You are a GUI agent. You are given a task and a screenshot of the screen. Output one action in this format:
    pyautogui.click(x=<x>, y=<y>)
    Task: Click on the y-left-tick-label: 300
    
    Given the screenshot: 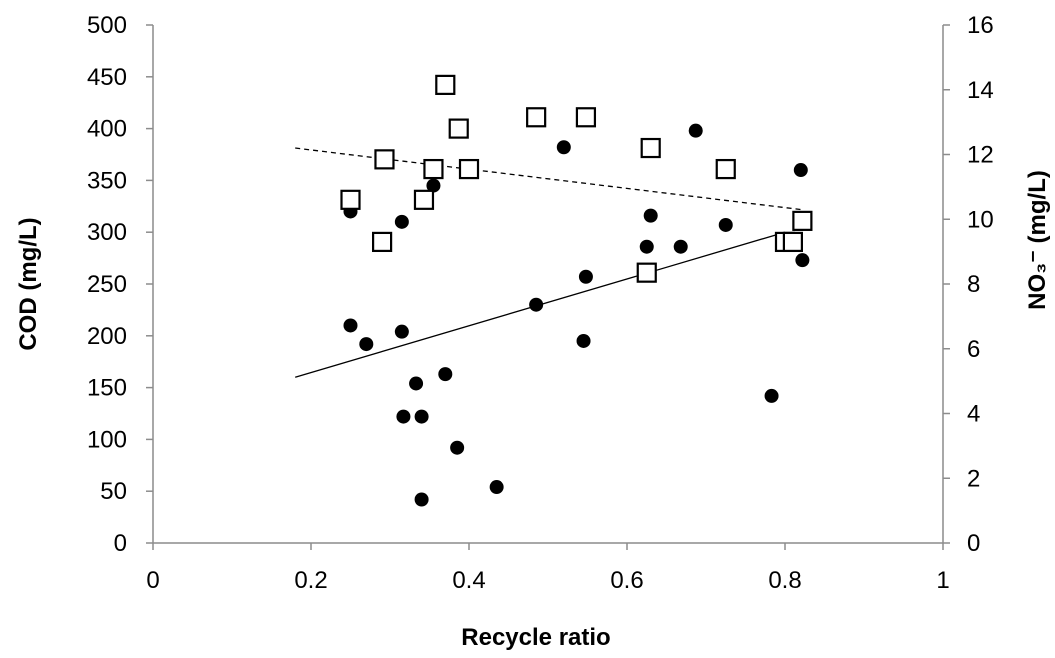 What is the action you would take?
    pyautogui.click(x=107, y=232)
    